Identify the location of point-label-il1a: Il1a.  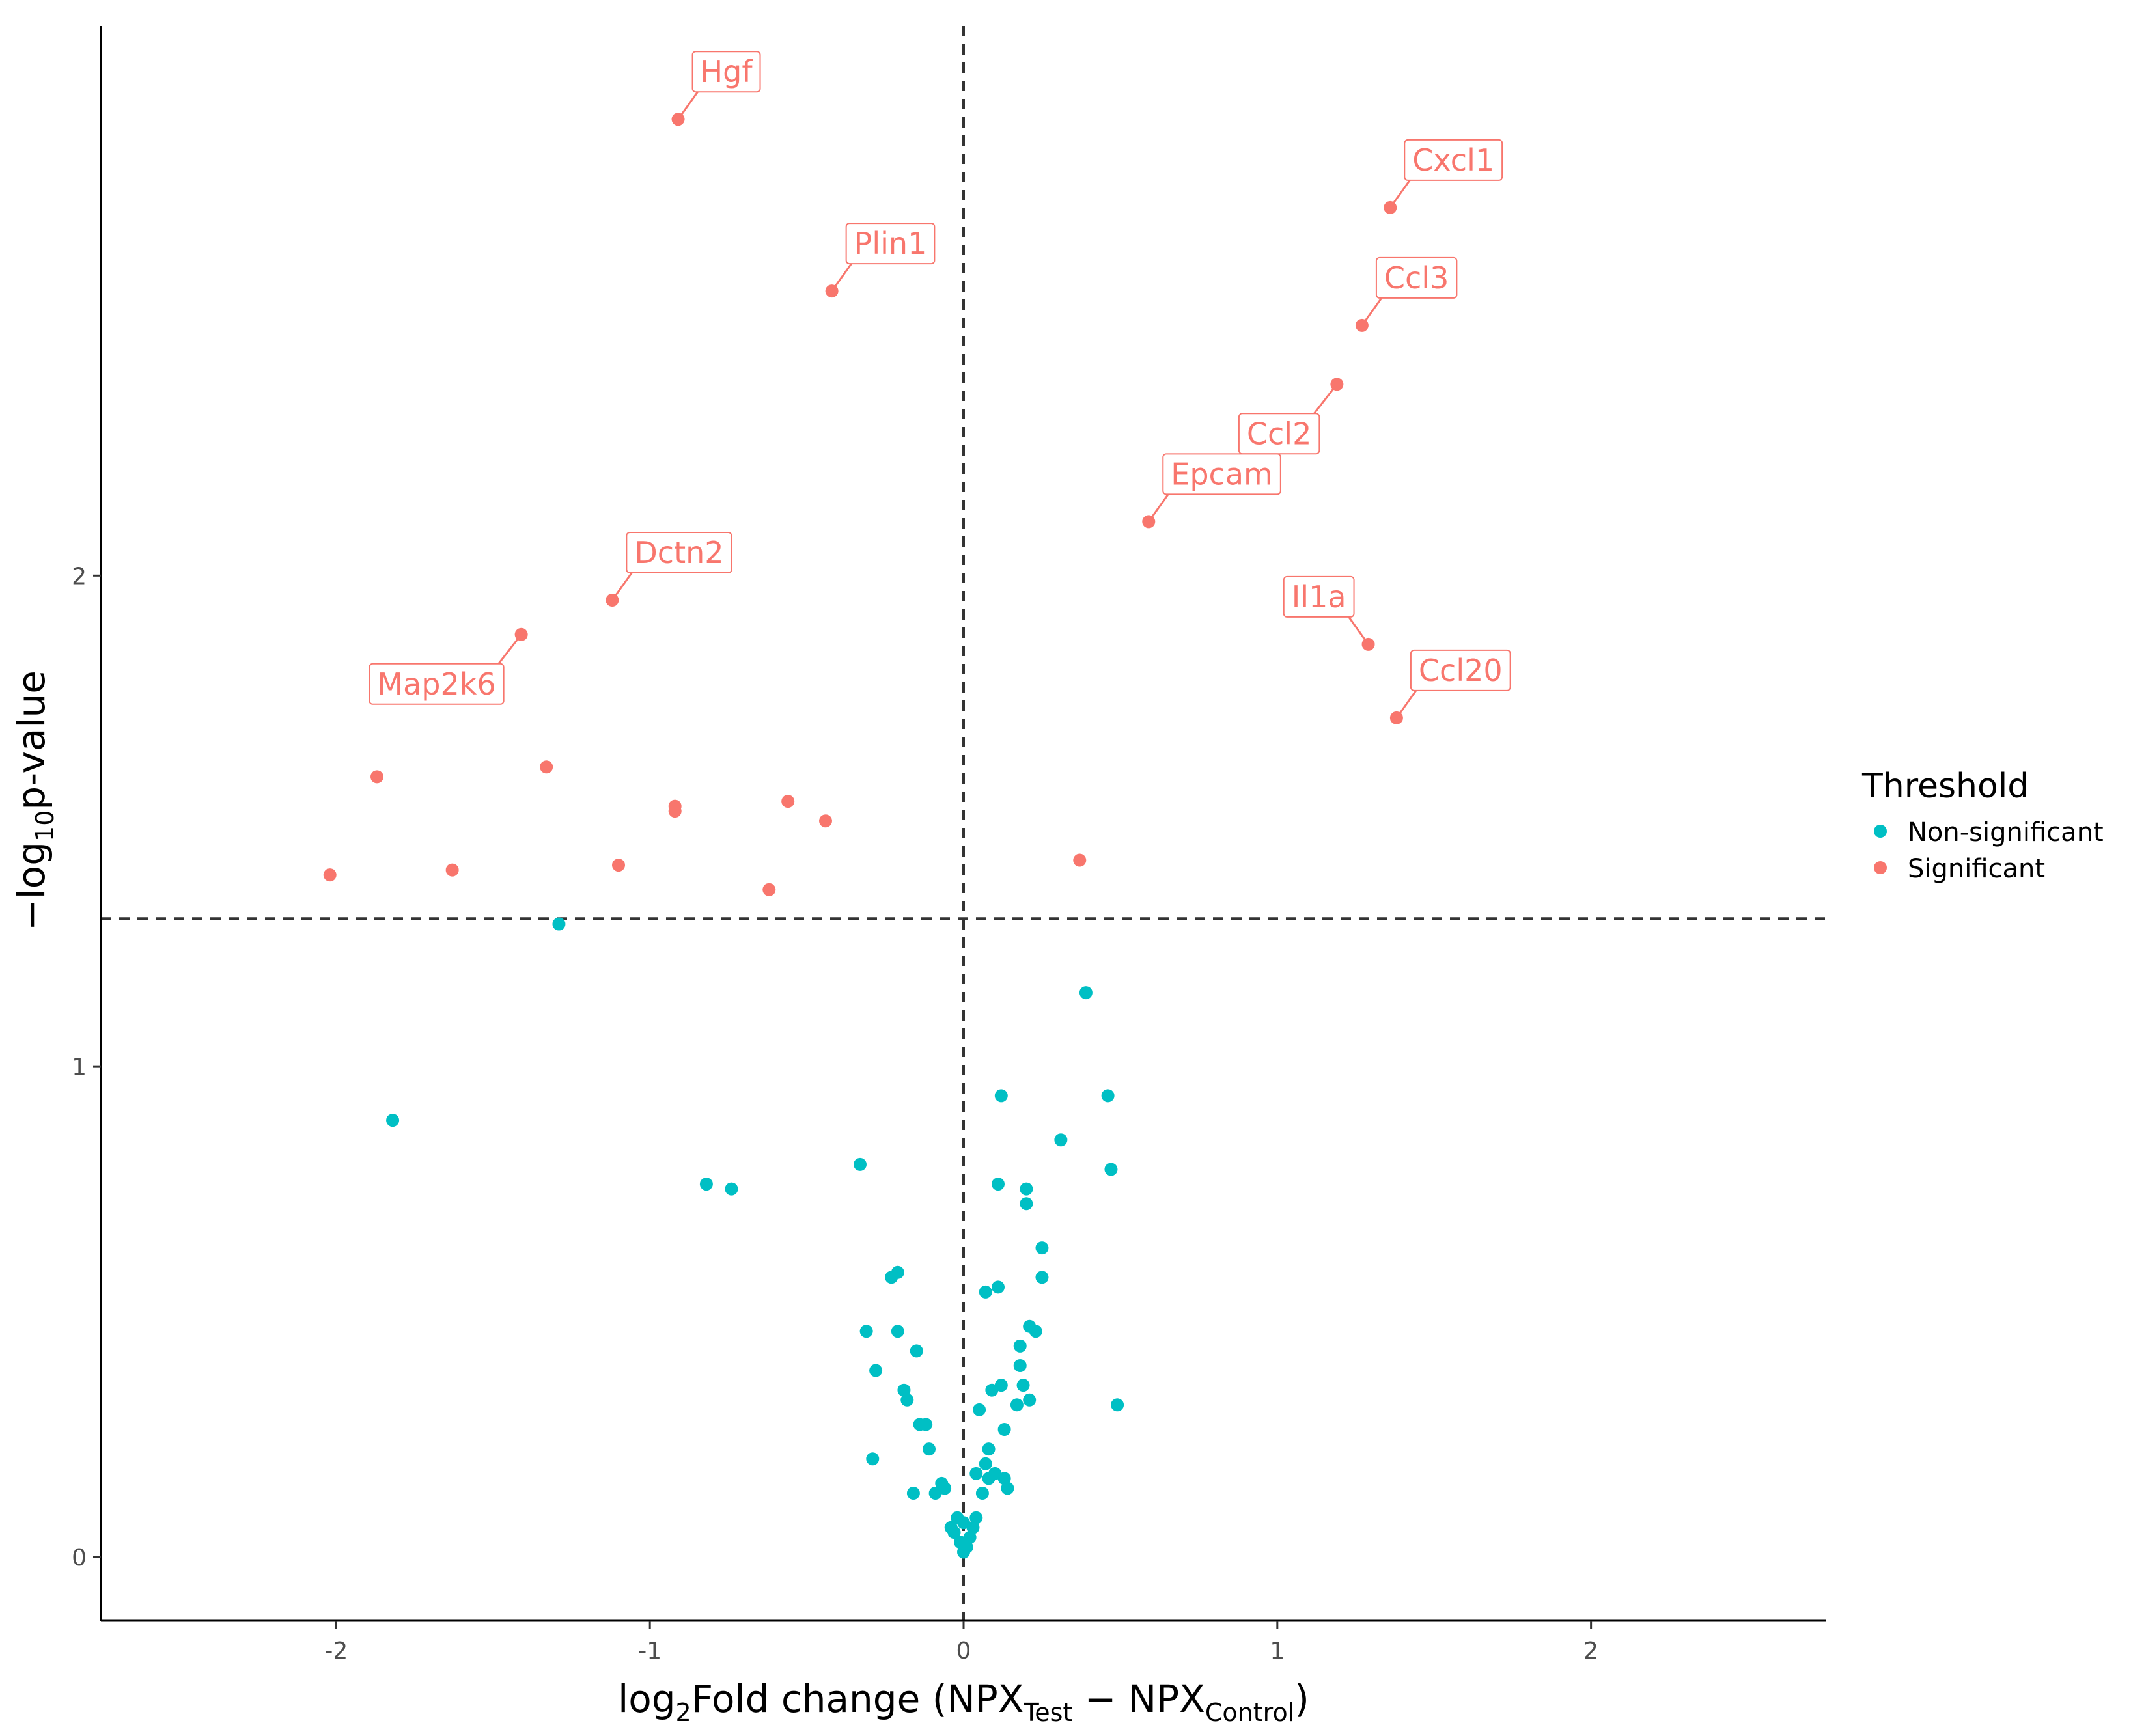
(1326, 610).